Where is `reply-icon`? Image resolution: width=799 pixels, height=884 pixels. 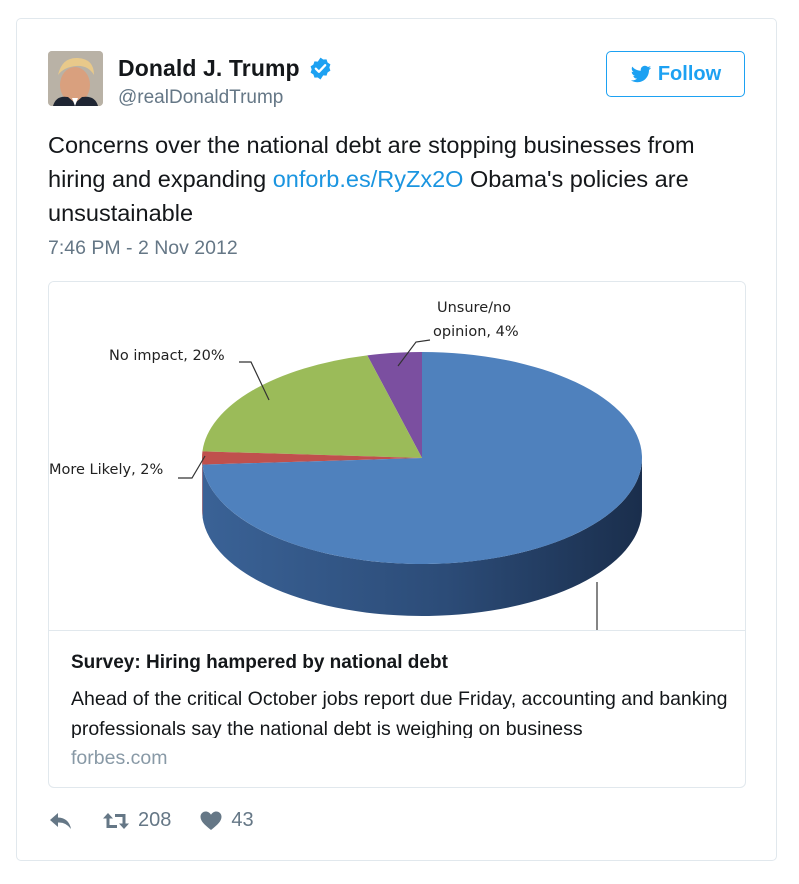
reply-icon is located at coordinates (60, 820).